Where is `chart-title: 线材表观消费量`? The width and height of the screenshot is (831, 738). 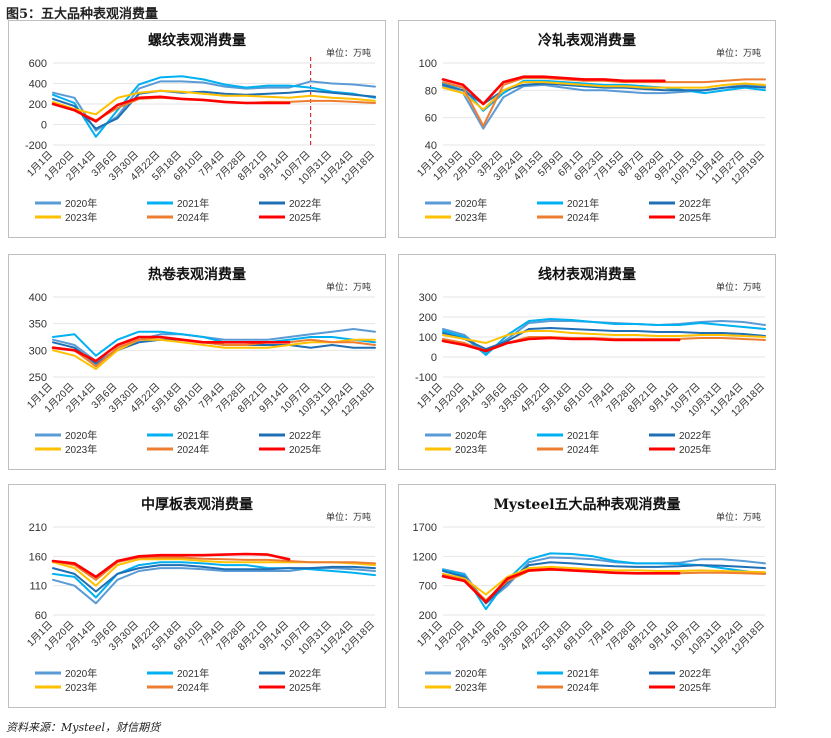
chart-title: 线材表观消费量 is located at coordinates (587, 274).